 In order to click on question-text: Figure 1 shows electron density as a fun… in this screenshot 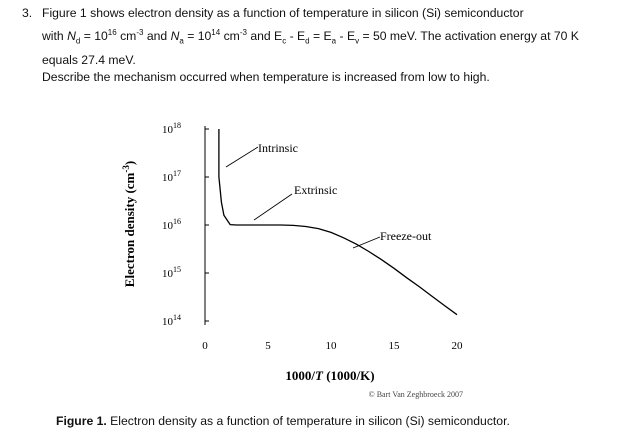, I will do `click(332, 37)`.